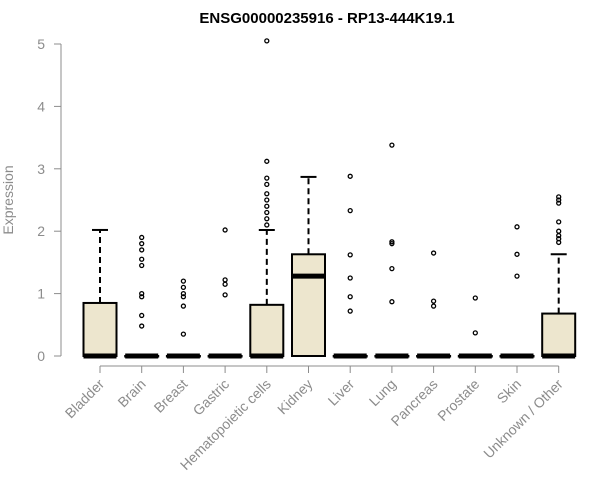 This screenshot has height=500, width=600. I want to click on box-liver, so click(350, 266).